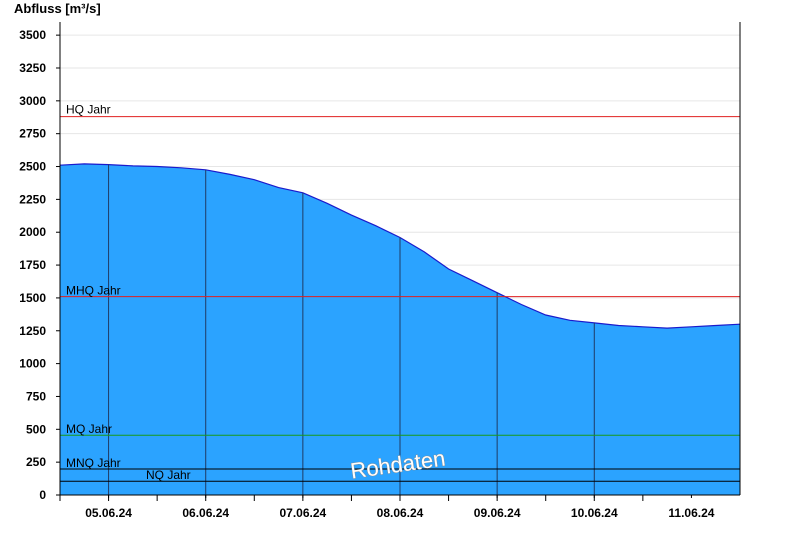  Describe the element at coordinates (93, 463) in the screenshot. I see `ref-label: MNQ Jahr` at that location.